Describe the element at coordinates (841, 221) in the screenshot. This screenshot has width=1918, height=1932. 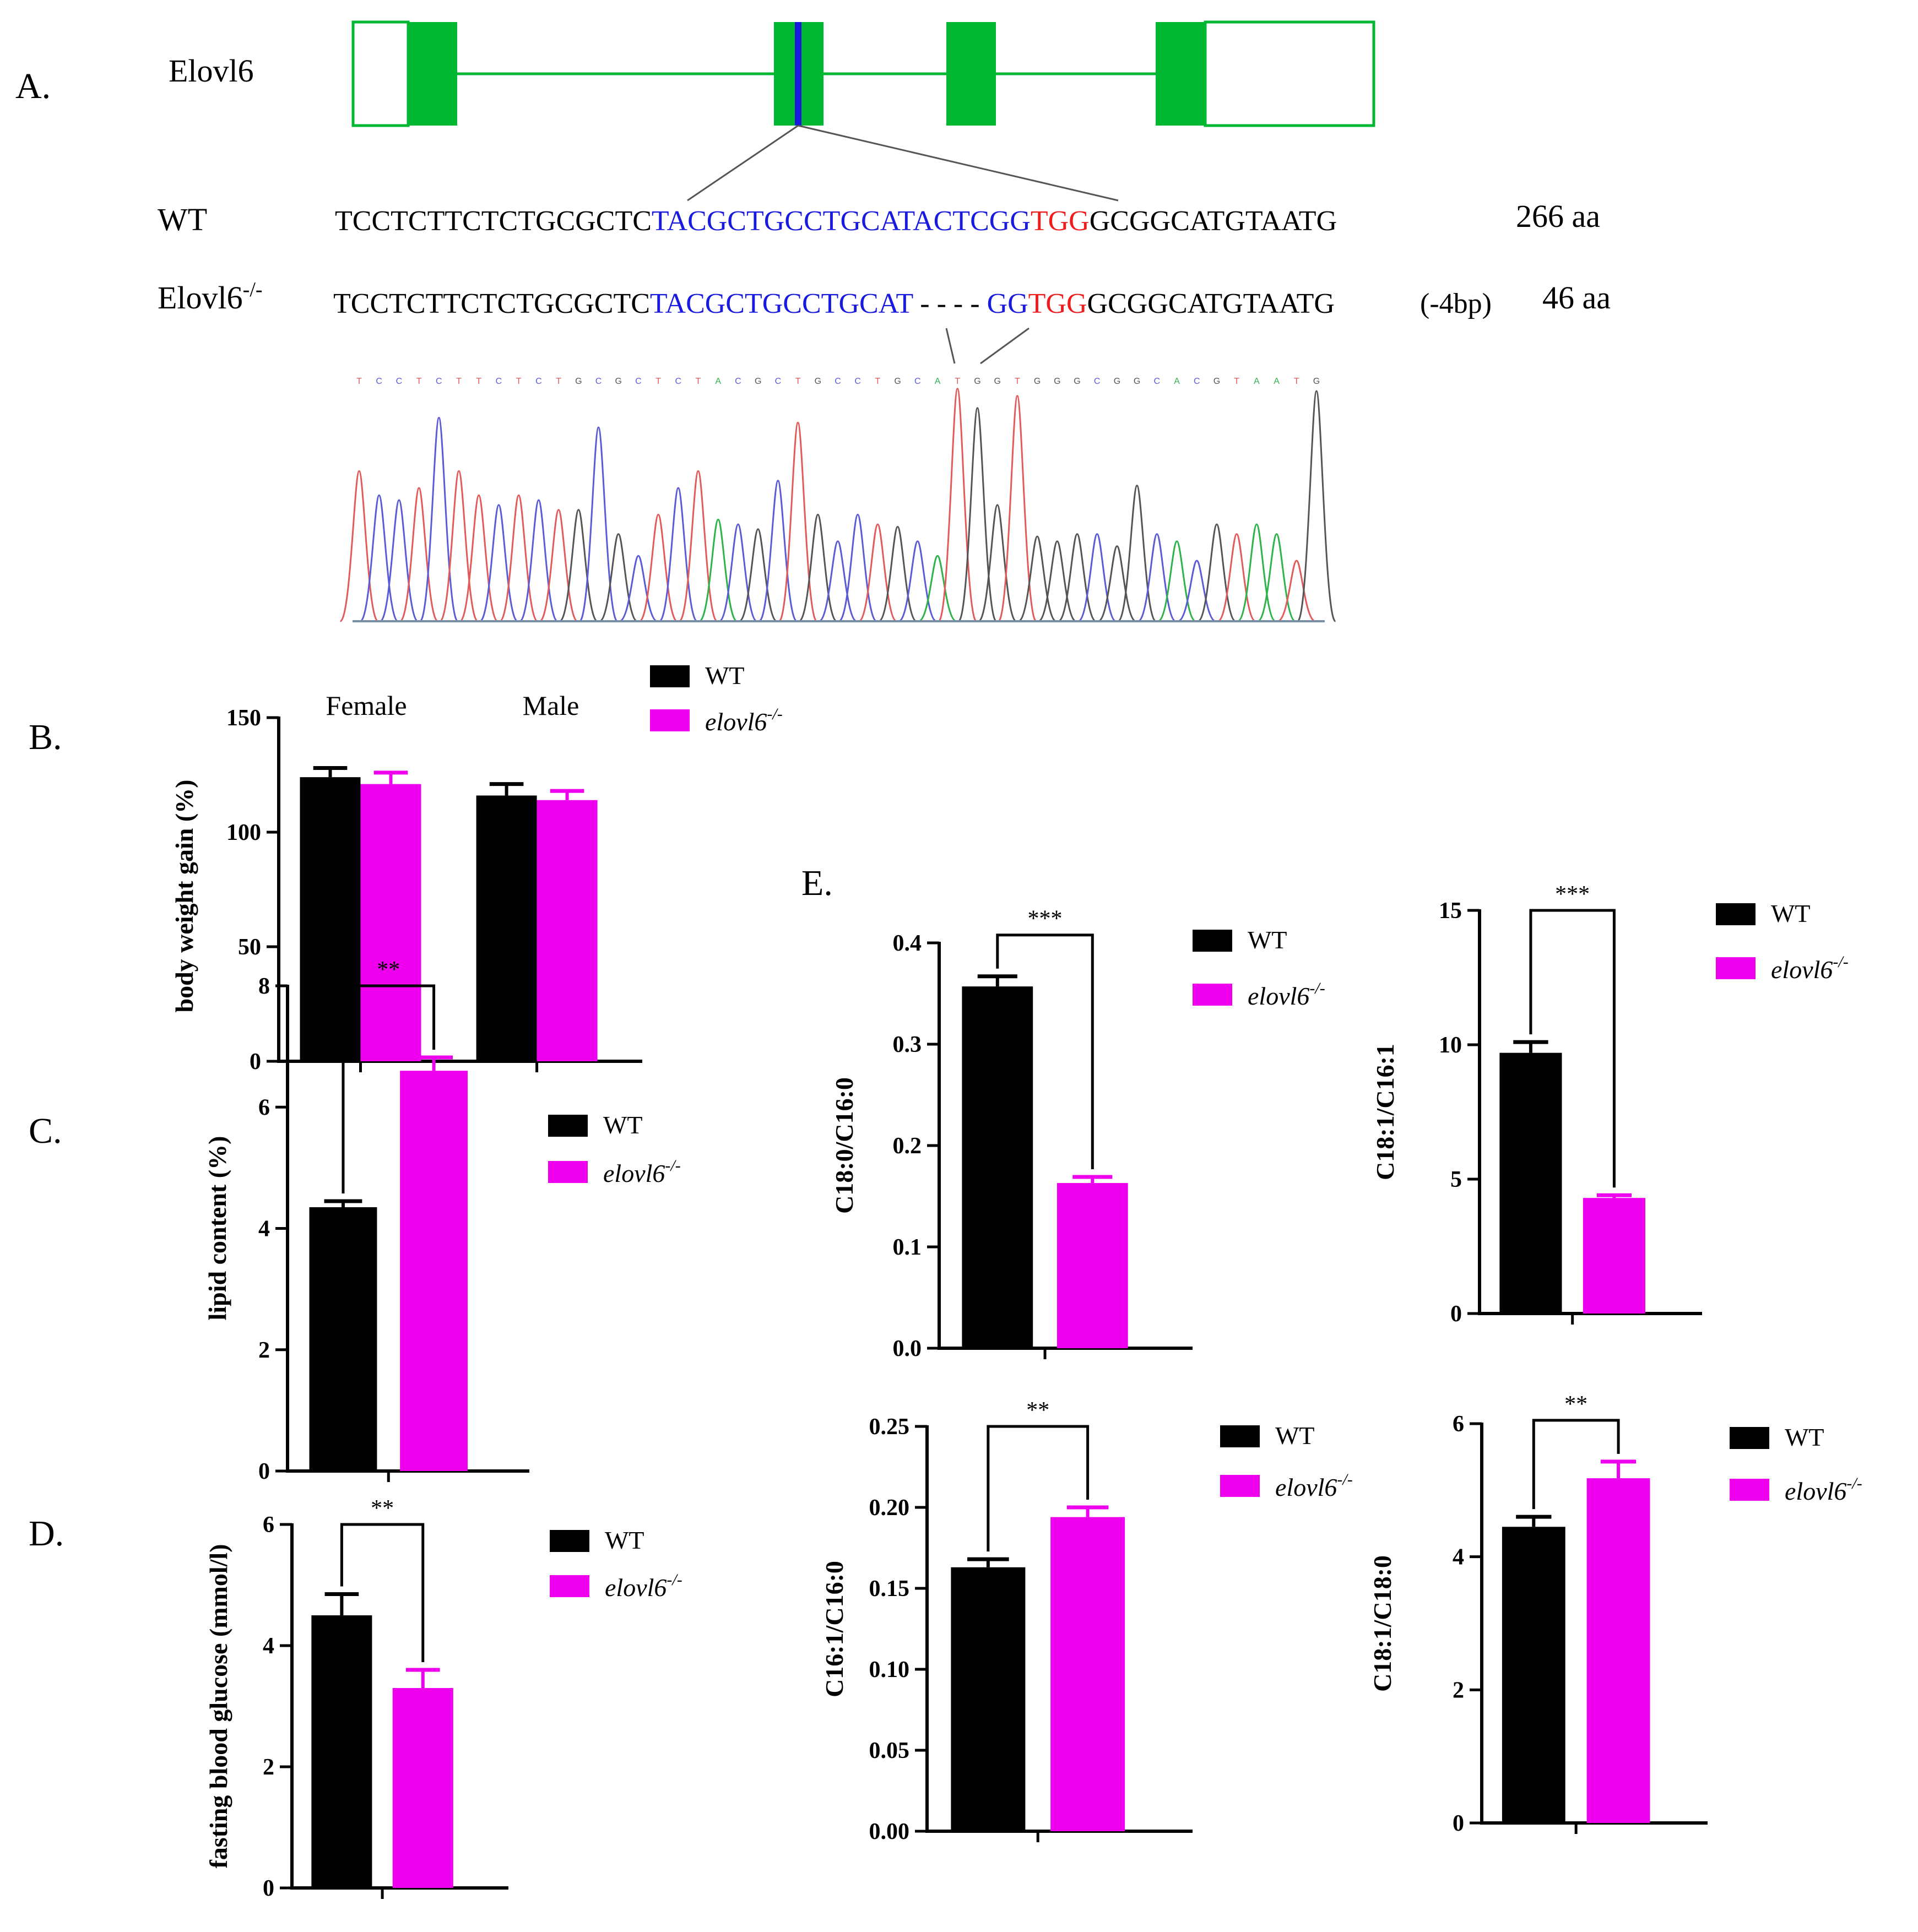
I see `wt-seq-guide: TACGCTGCCTGCATACTCGG` at that location.